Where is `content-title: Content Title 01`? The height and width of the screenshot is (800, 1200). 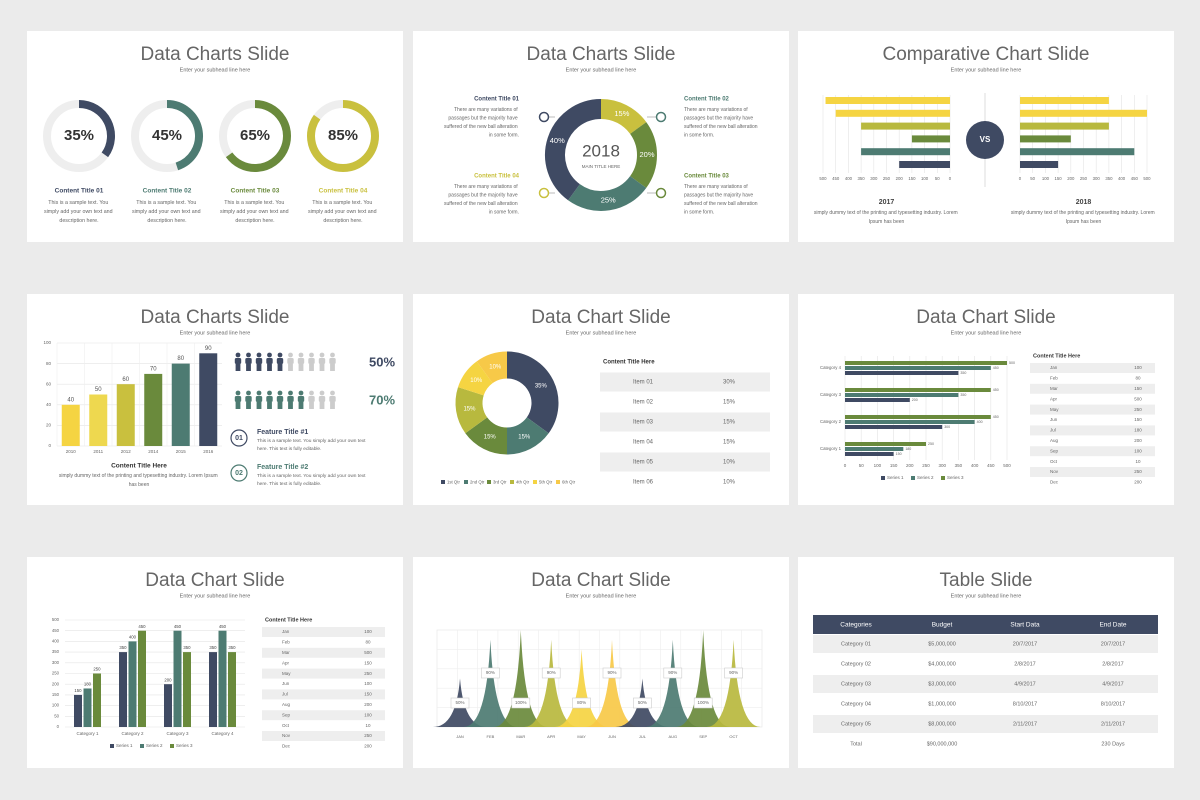 content-title: Content Title 01 is located at coordinates (79, 191).